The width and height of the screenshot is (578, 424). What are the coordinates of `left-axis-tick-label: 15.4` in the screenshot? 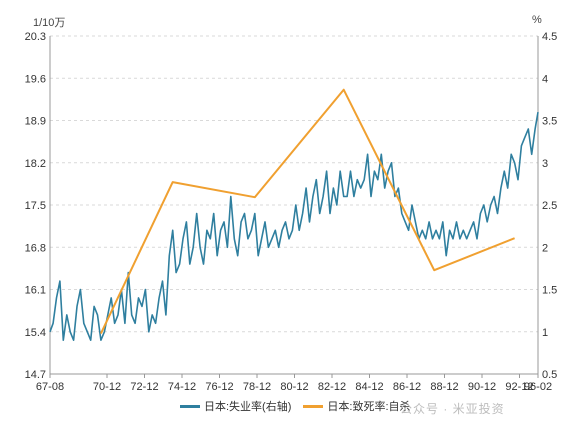 It's located at (35, 333).